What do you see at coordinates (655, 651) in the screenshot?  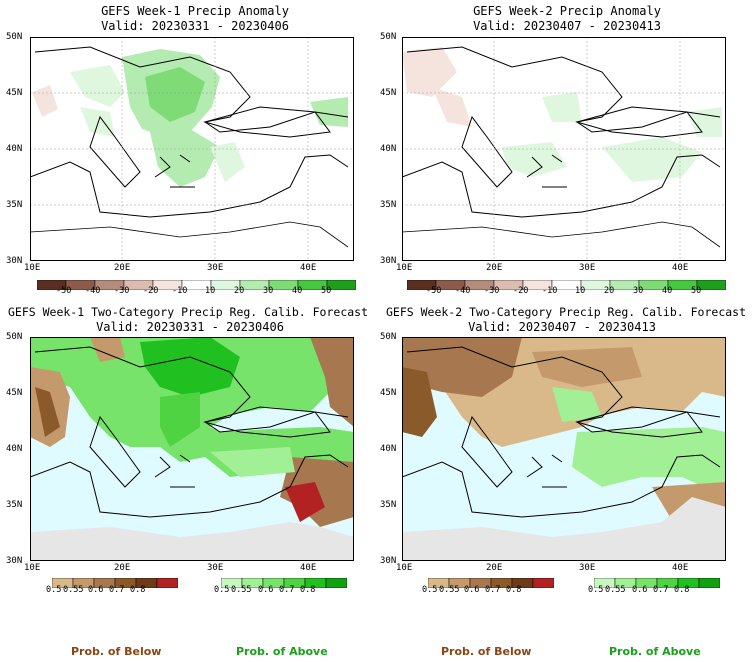 I see `prob-above-label-2: Prob. of Above` at bounding box center [655, 651].